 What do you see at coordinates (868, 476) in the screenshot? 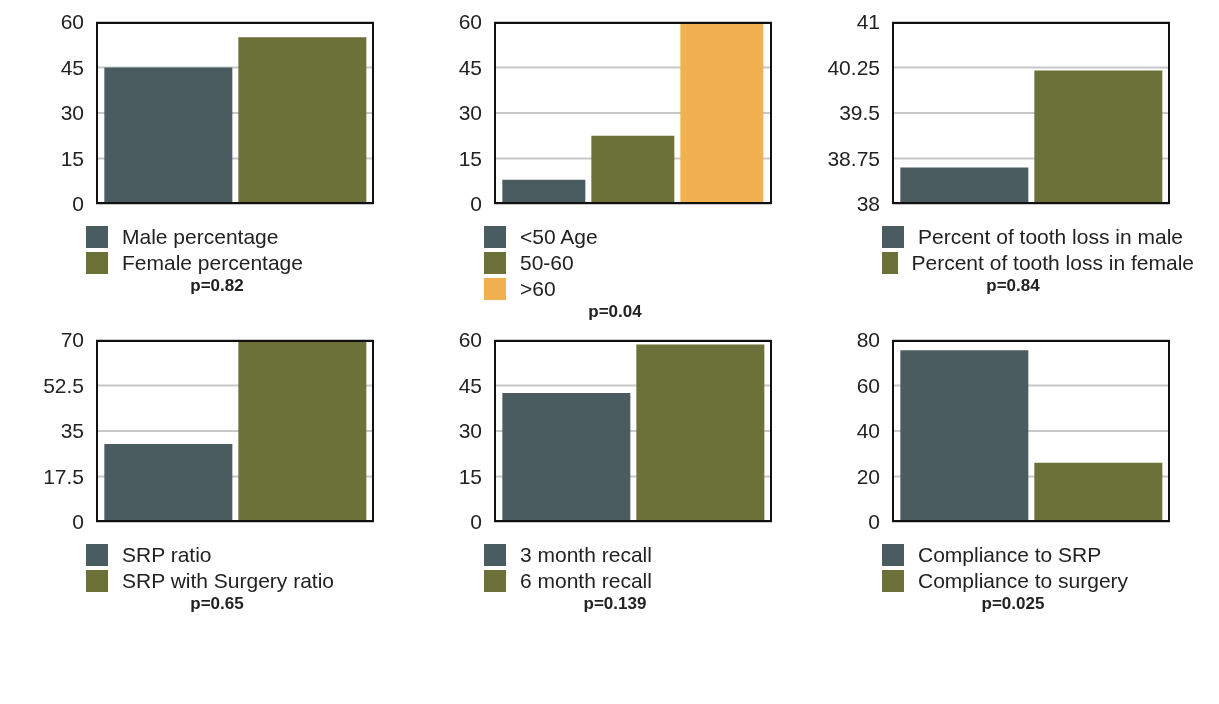
I see `y-tick-label: 20` at bounding box center [868, 476].